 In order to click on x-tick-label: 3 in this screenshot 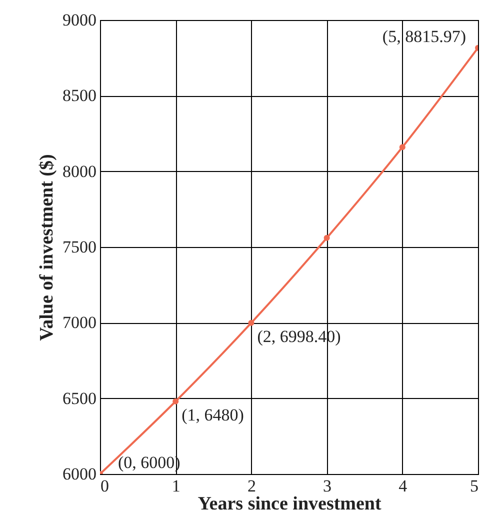, I will do `click(327, 486)`.